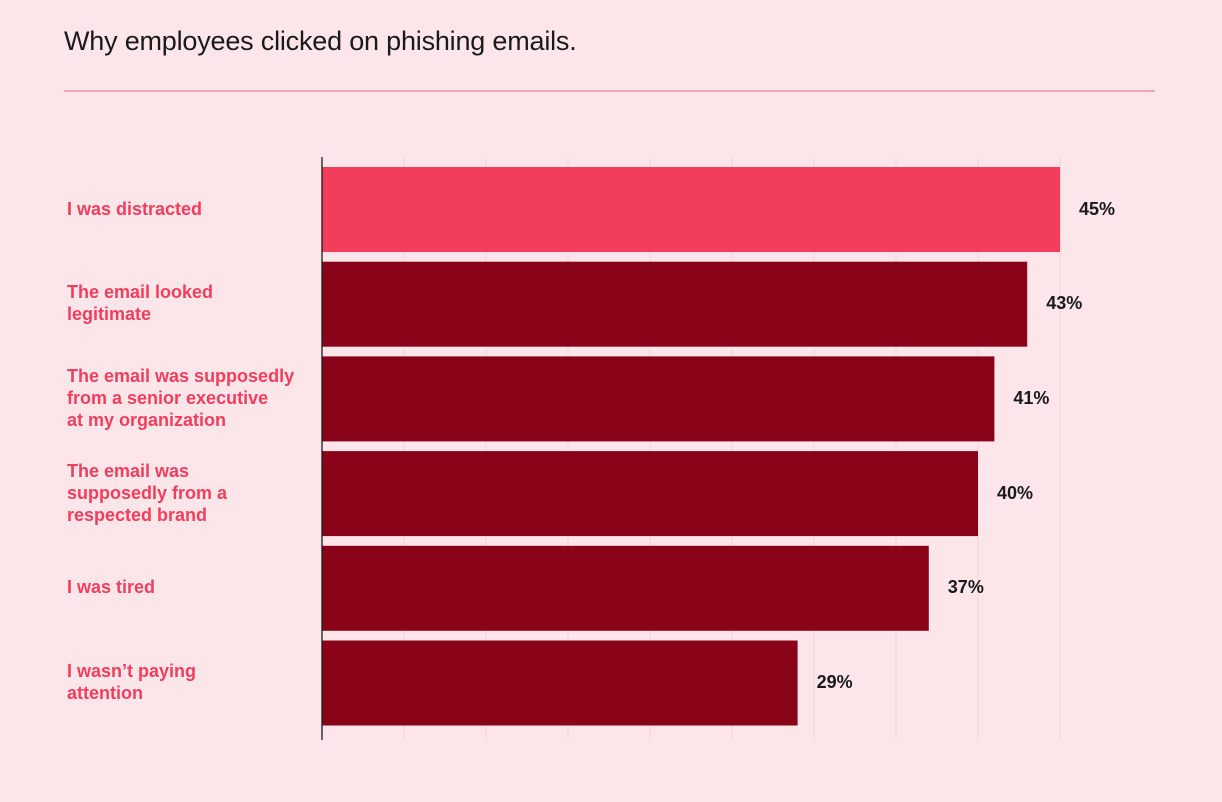  I want to click on value-label: 37%, so click(965, 587).